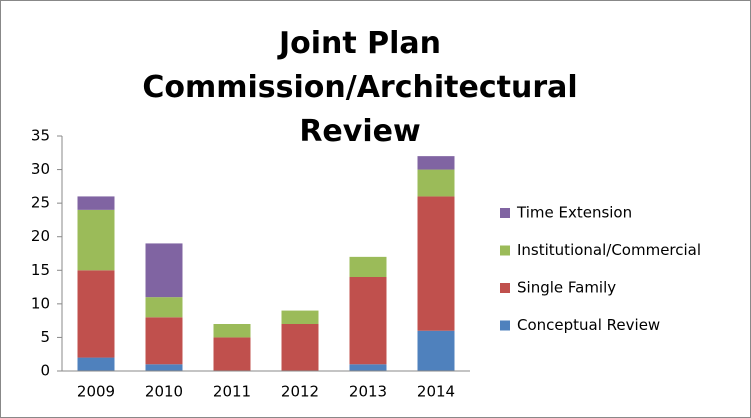 The width and height of the screenshot is (751, 418). What do you see at coordinates (96, 392) in the screenshot?
I see `x-tick-label: 2009` at bounding box center [96, 392].